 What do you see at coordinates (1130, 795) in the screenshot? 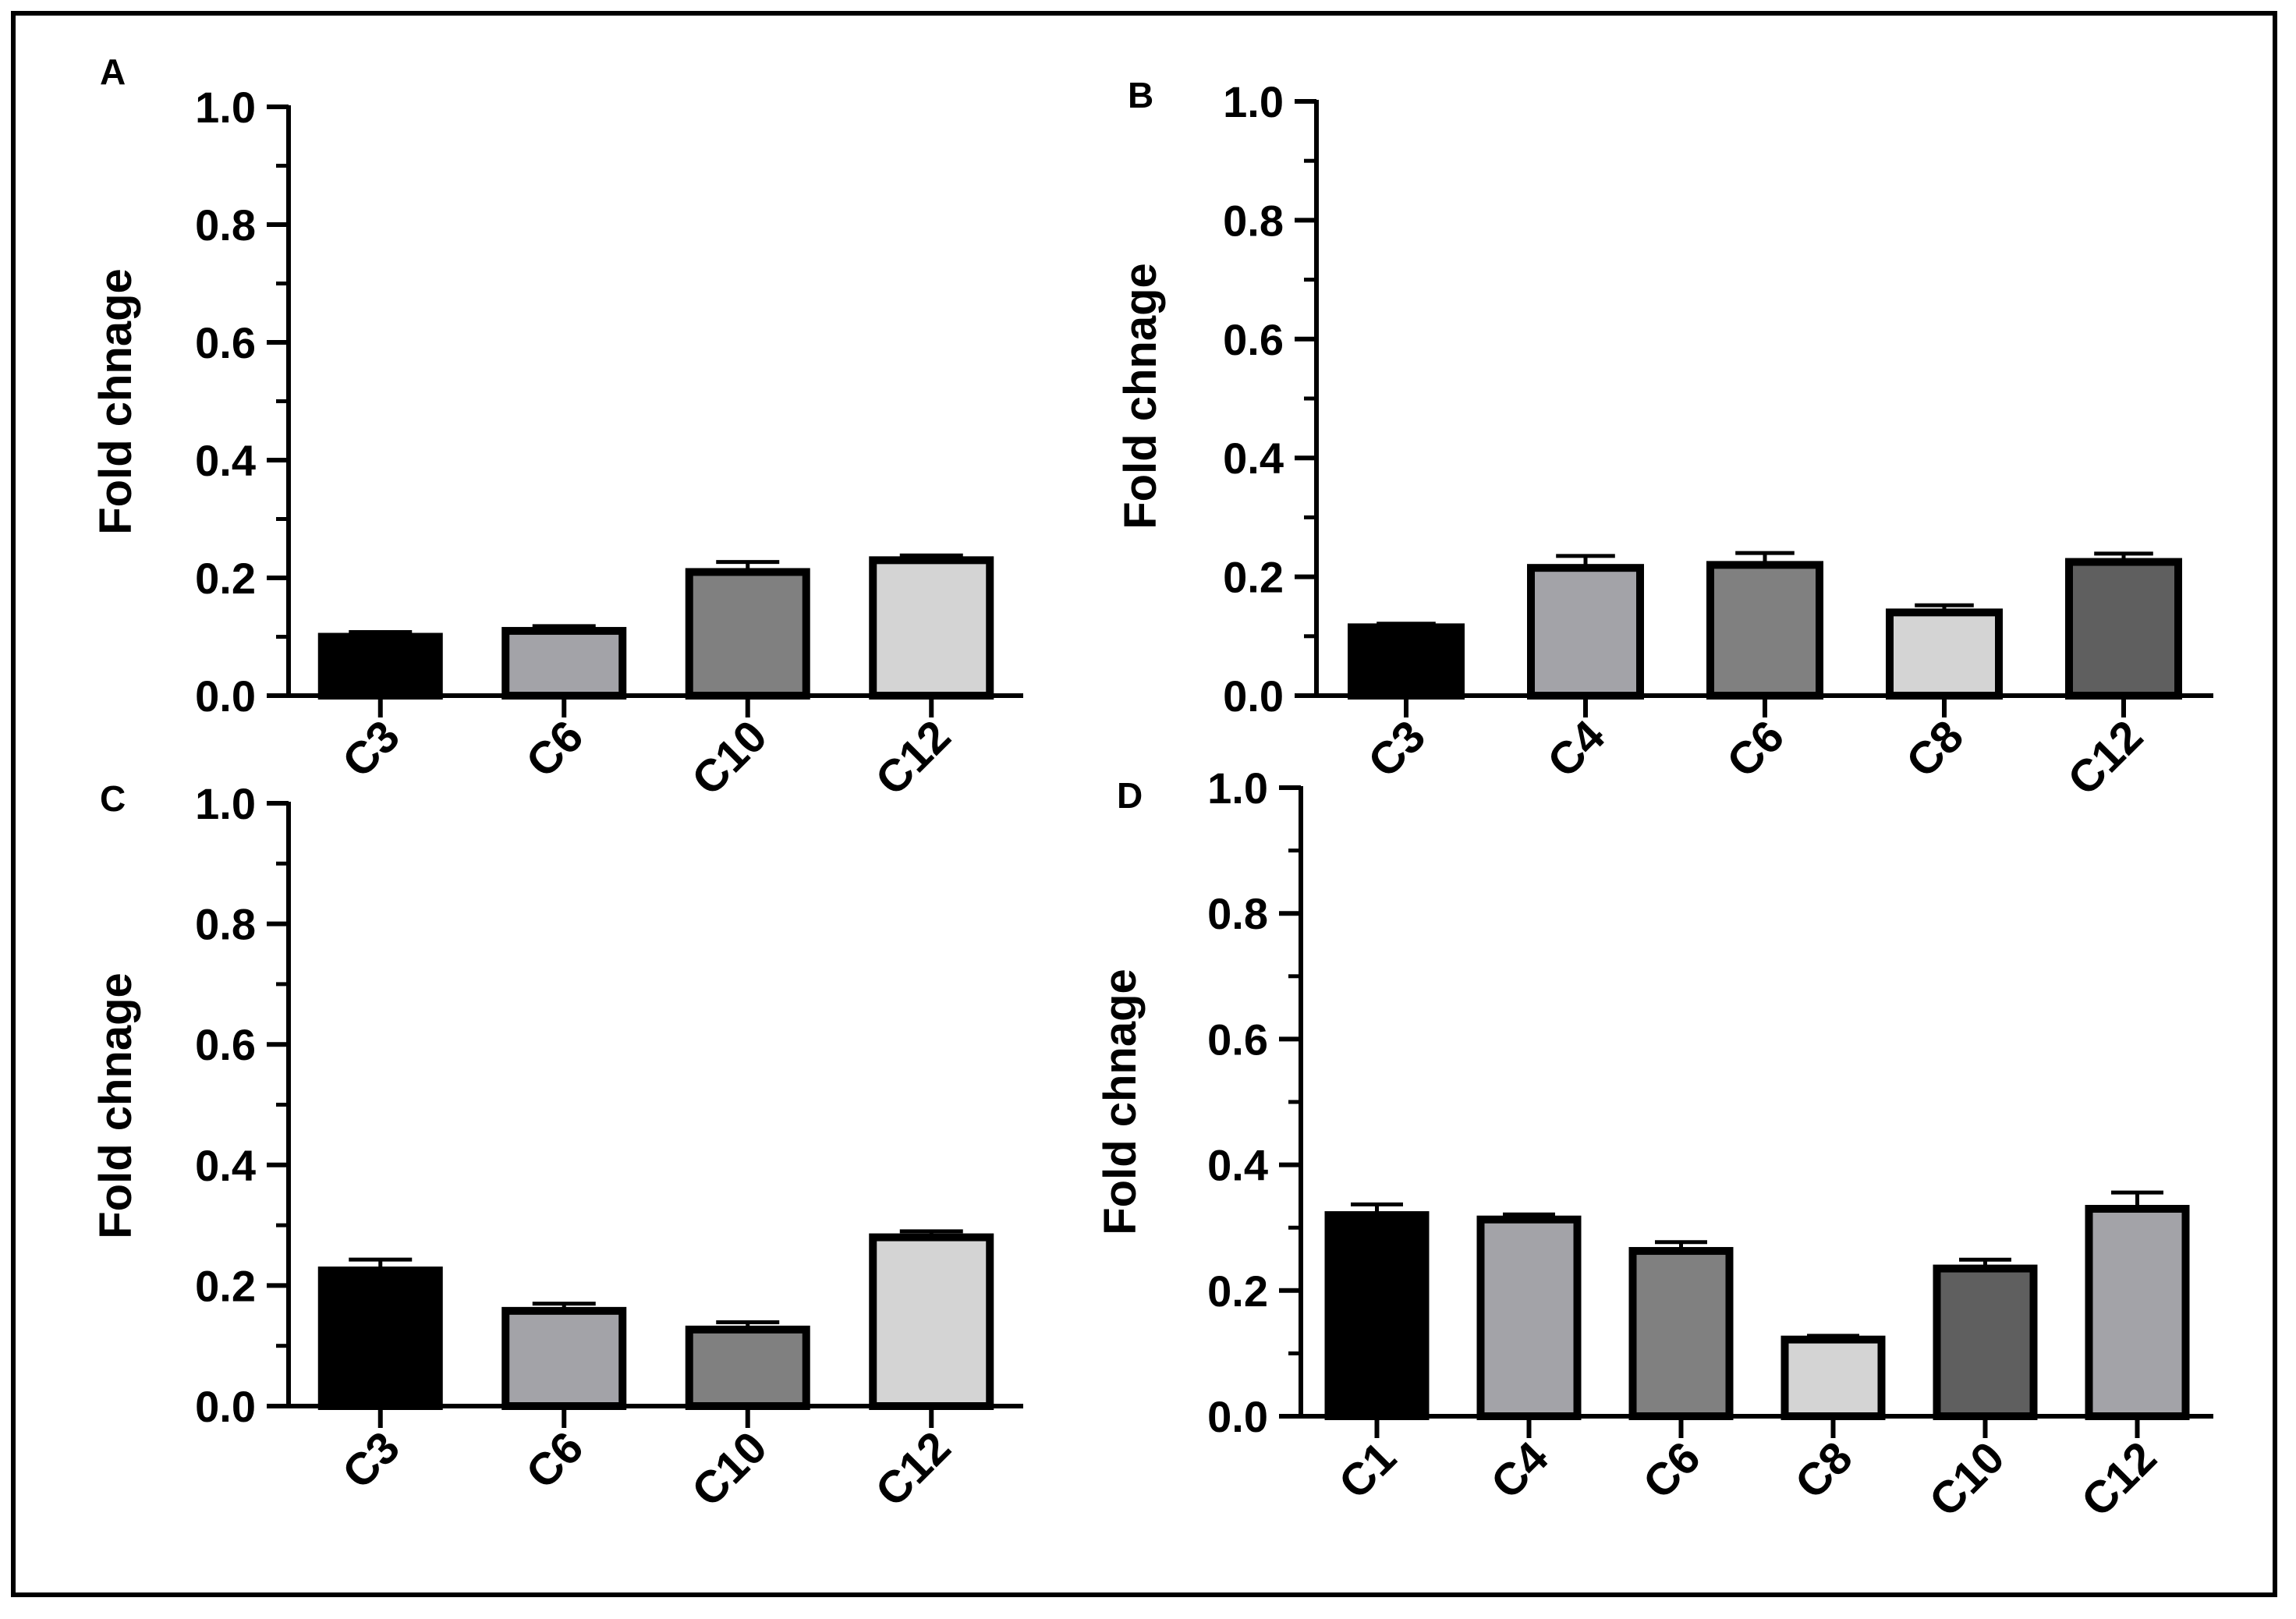
I see `panel-letter-d: D` at bounding box center [1130, 795].